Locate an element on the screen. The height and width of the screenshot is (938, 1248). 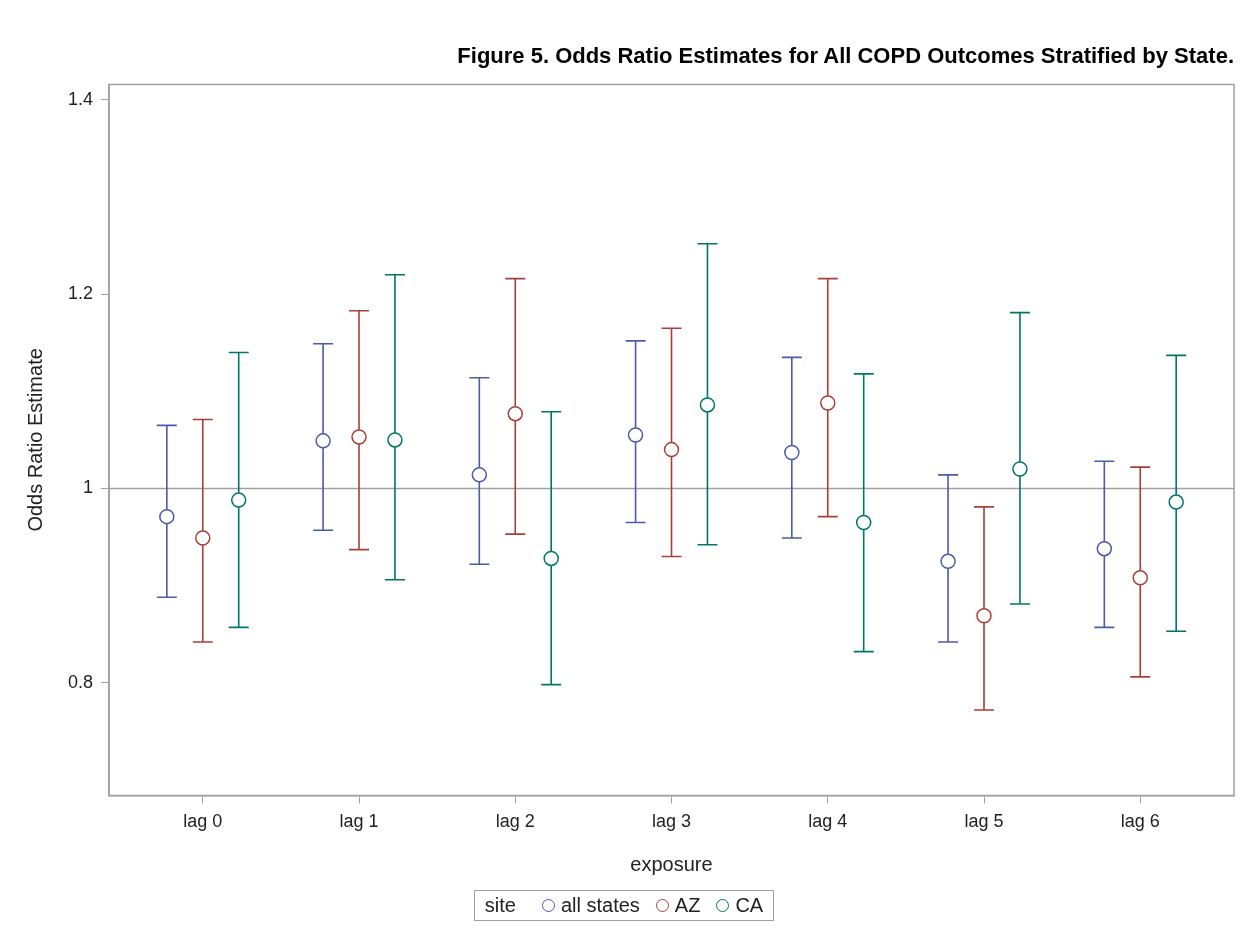
x-tick-label: lag 0 is located at coordinates (203, 821).